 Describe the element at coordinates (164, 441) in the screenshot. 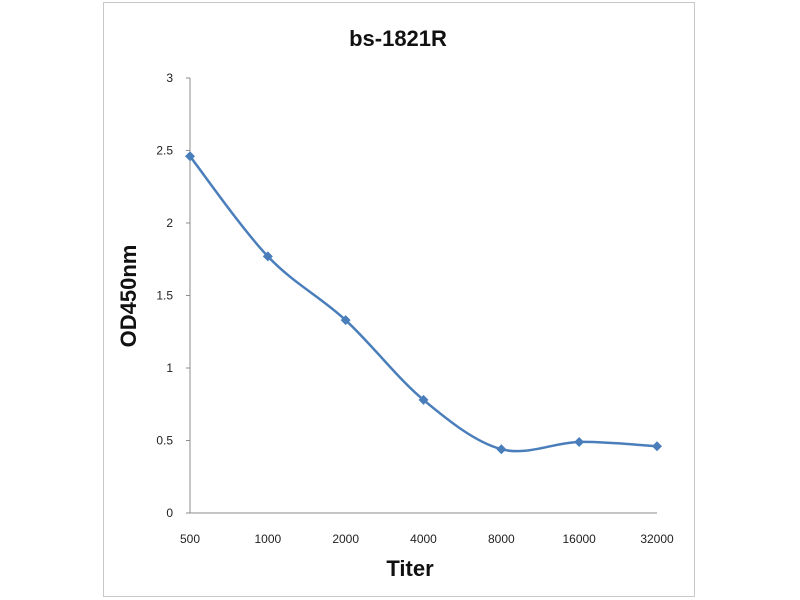

I see `y-tick-label: 0.5` at that location.